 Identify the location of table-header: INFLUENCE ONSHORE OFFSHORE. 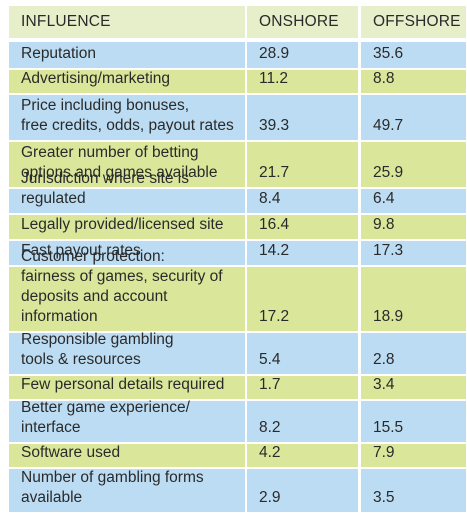
(233, 22).